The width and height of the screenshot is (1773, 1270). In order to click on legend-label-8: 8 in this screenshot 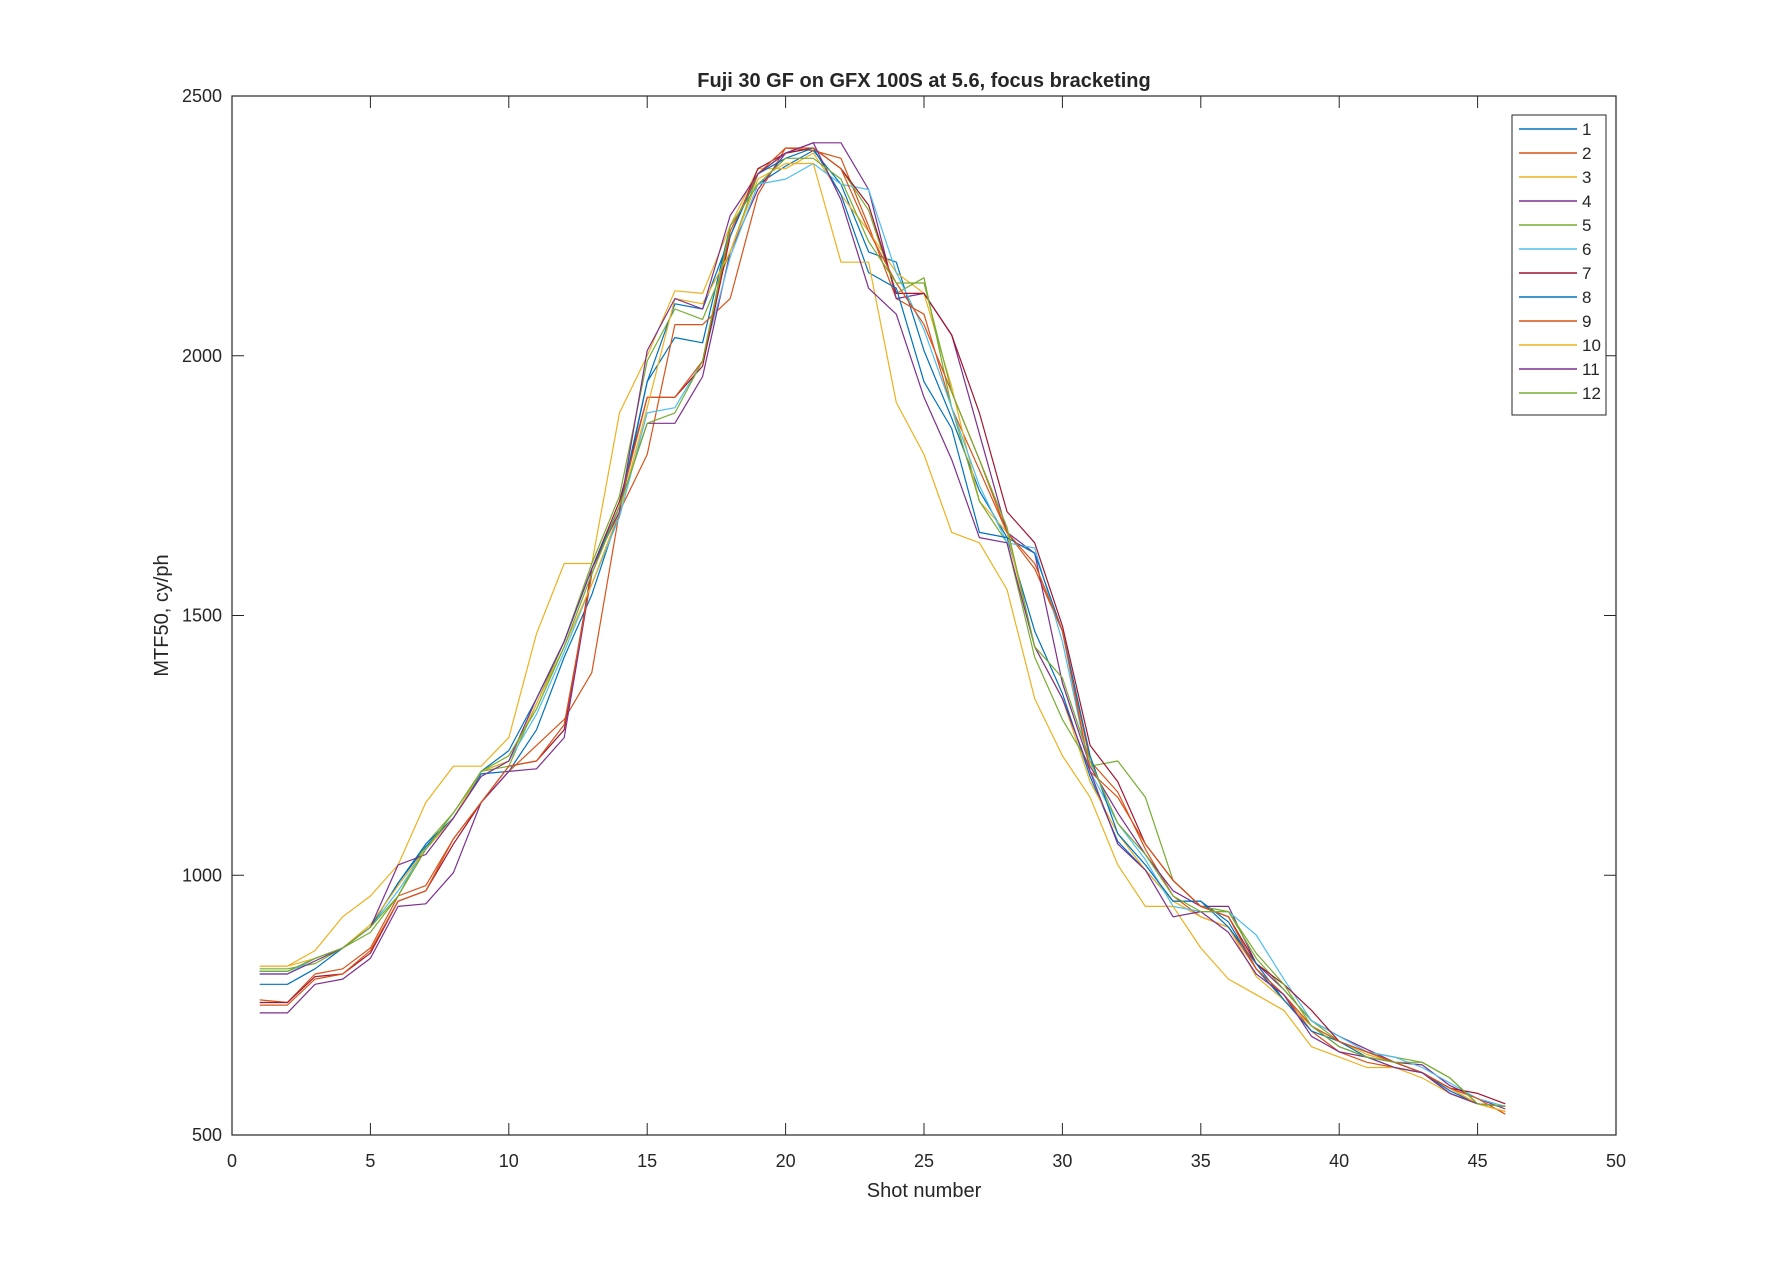, I will do `click(1586, 297)`.